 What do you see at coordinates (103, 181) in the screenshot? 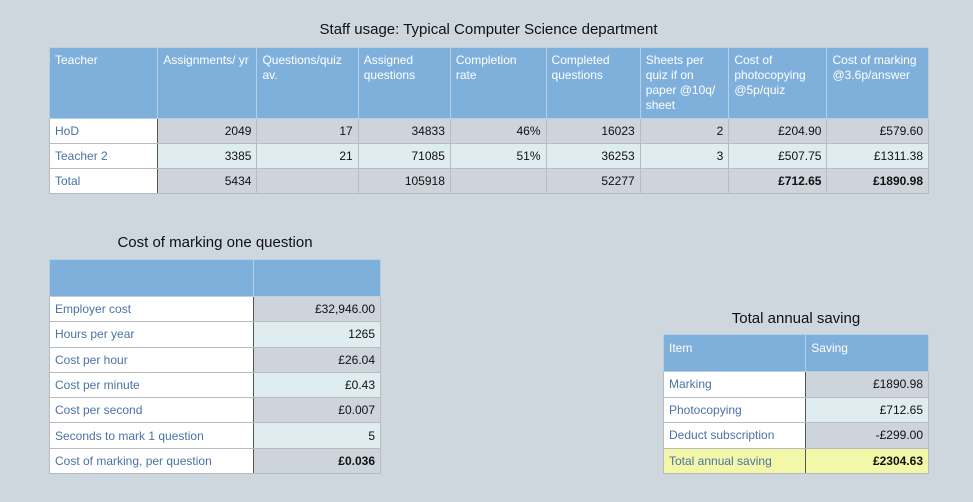
I see `row-label: Total` at bounding box center [103, 181].